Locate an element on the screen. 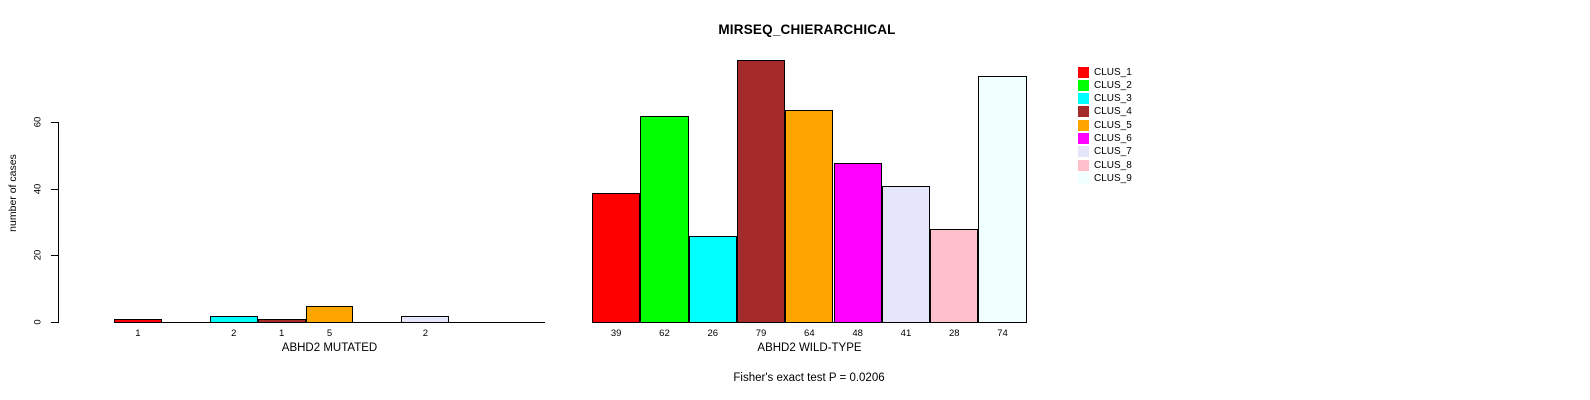  legend-label: CLUS_2 is located at coordinates (1113, 85).